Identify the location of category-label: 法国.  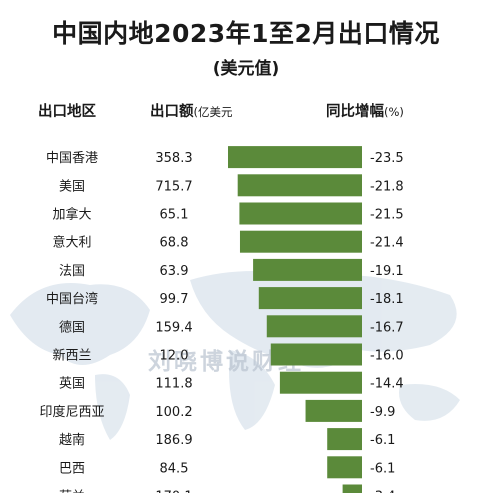
(72, 271).